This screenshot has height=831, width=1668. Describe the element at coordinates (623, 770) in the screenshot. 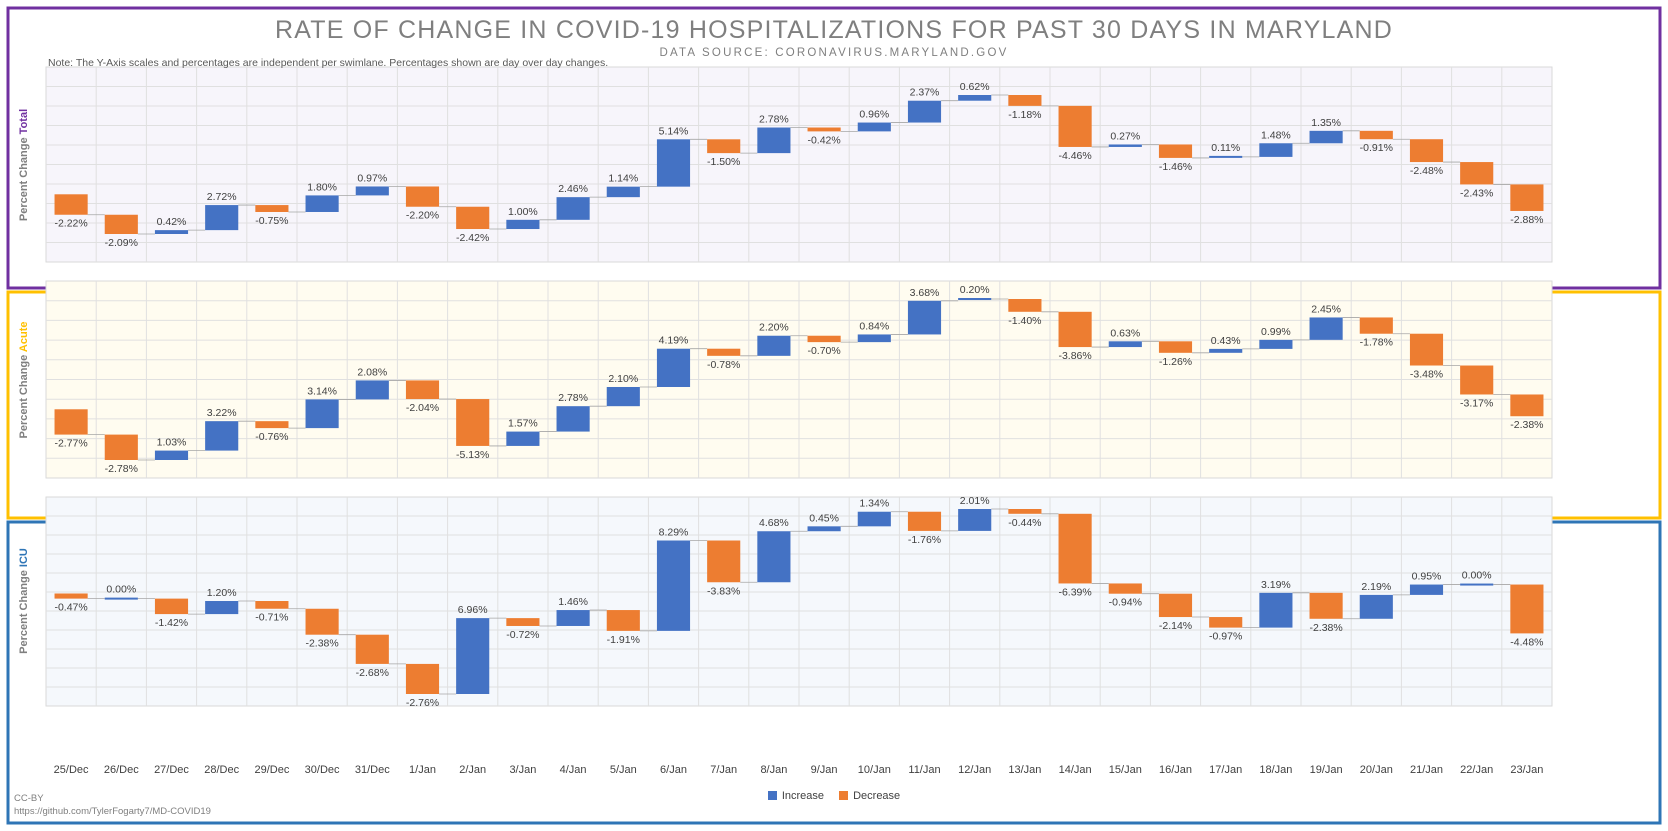

I see `x-tick-label: 5/Jan` at that location.